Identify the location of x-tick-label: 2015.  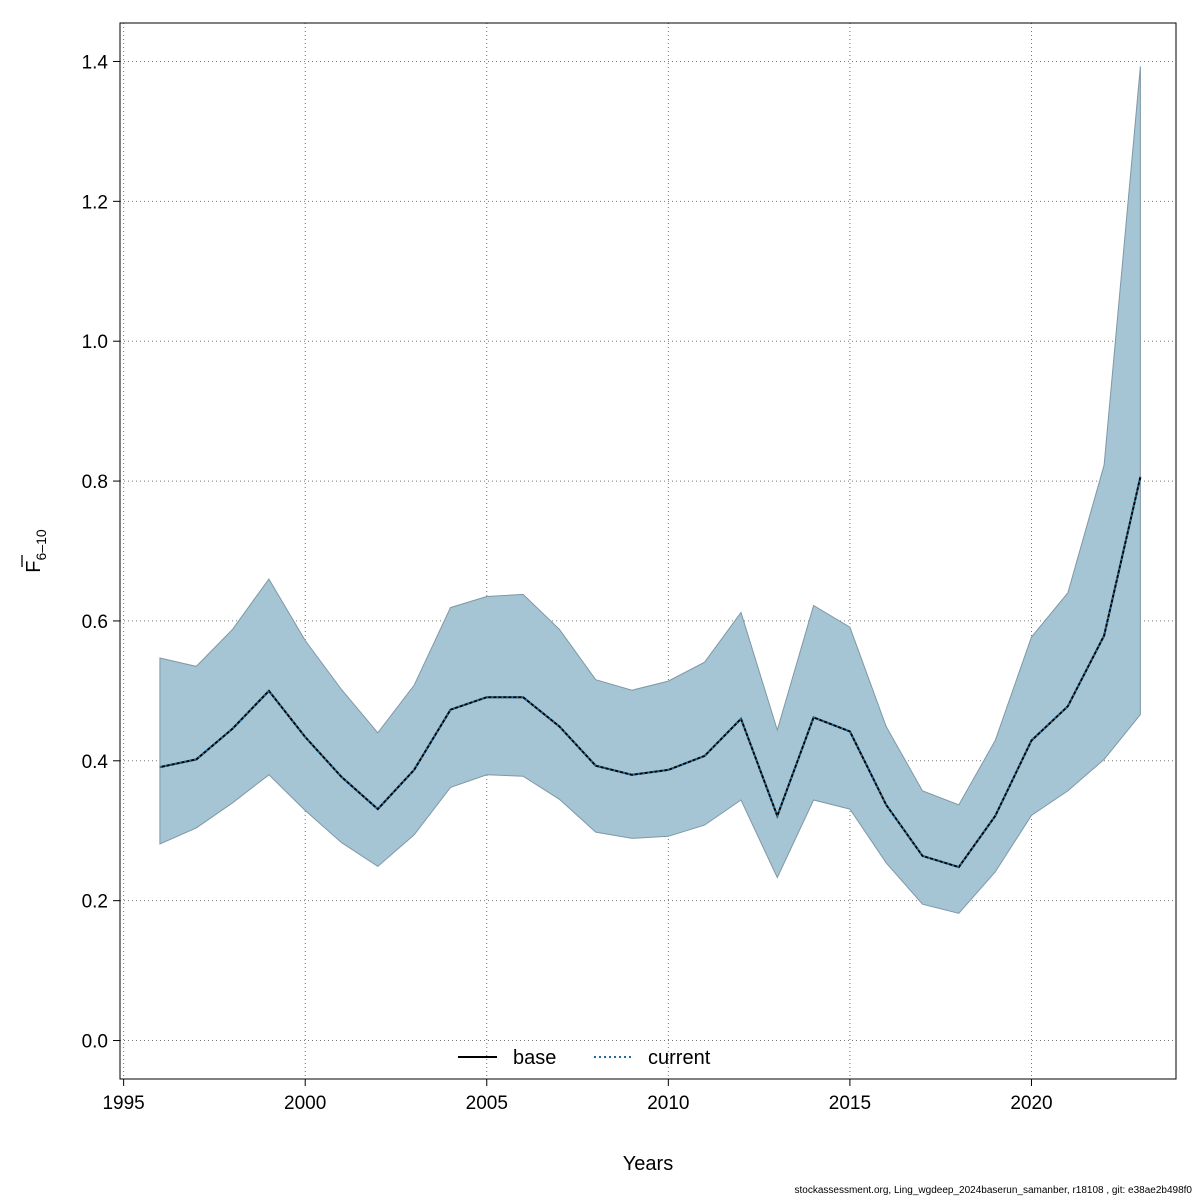
(850, 1103).